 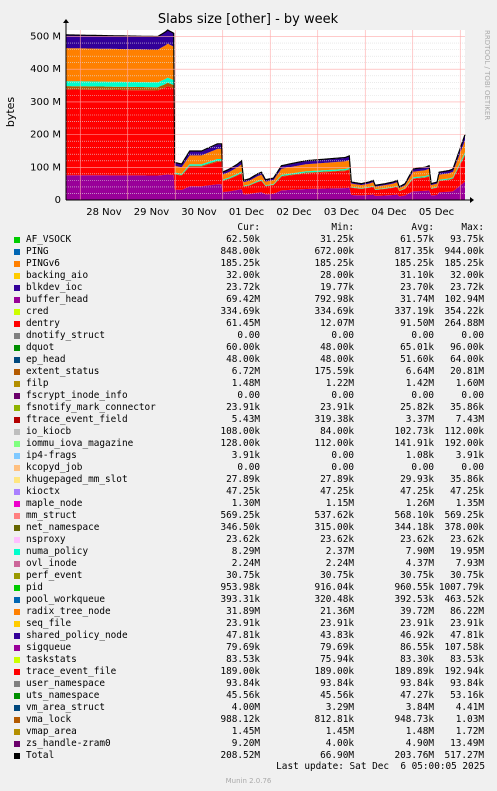 I want to click on legend-row: fscrypt_inode_info 0.00 0.00 0.00 0.00, so click(x=248, y=396).